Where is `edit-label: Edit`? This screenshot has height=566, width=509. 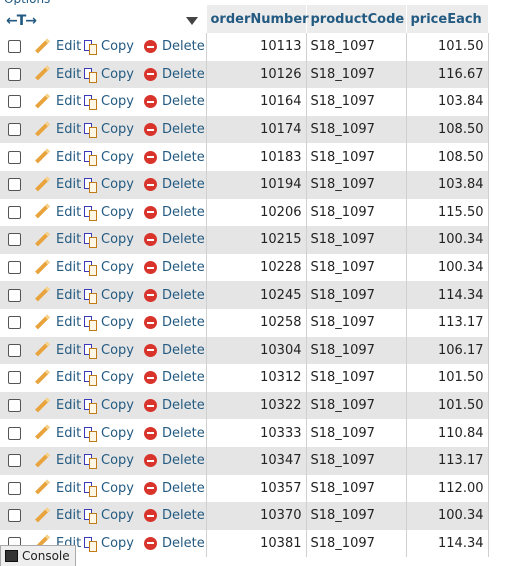 edit-label: Edit is located at coordinates (69, 268).